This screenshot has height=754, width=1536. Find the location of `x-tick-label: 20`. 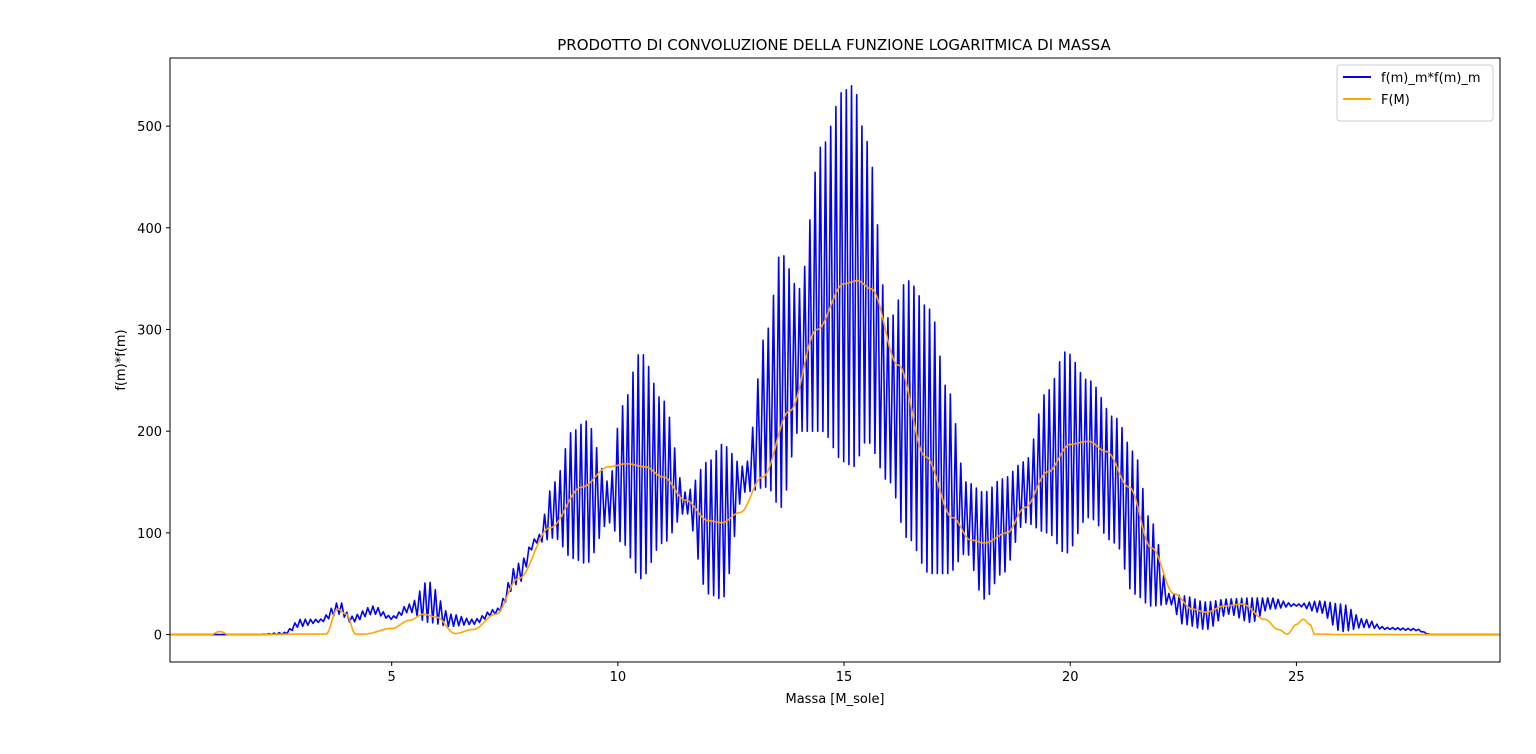

x-tick-label: 20 is located at coordinates (1070, 677).